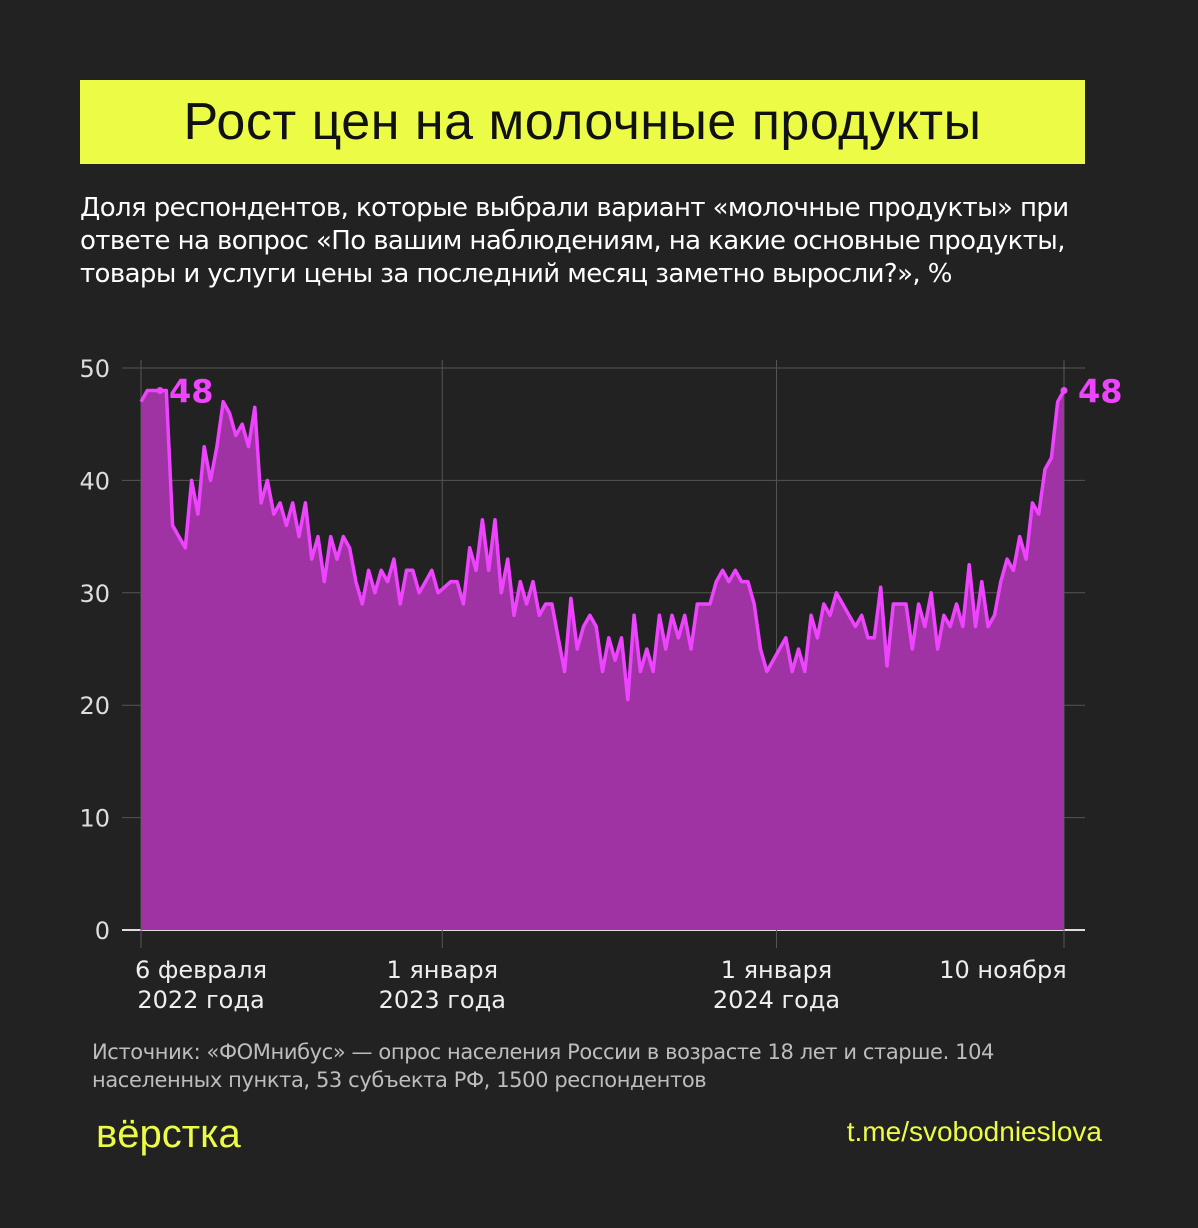 This screenshot has width=1198, height=1228. What do you see at coordinates (442, 1000) in the screenshot?
I see `x-tick-label: 2023 года` at bounding box center [442, 1000].